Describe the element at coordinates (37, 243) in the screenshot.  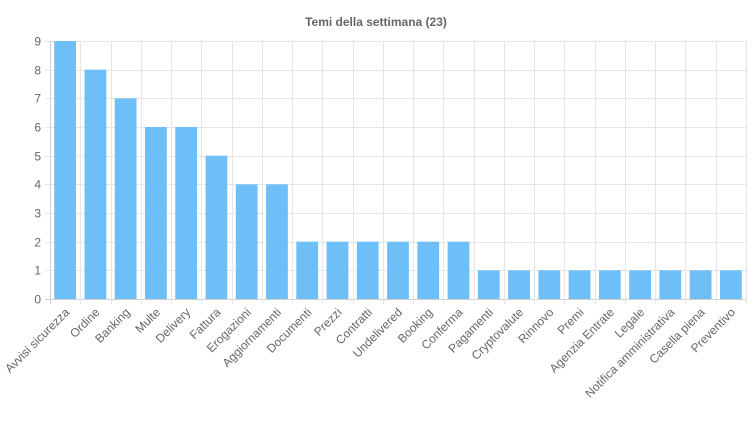
I see `y-tick-label: 2` at that location.